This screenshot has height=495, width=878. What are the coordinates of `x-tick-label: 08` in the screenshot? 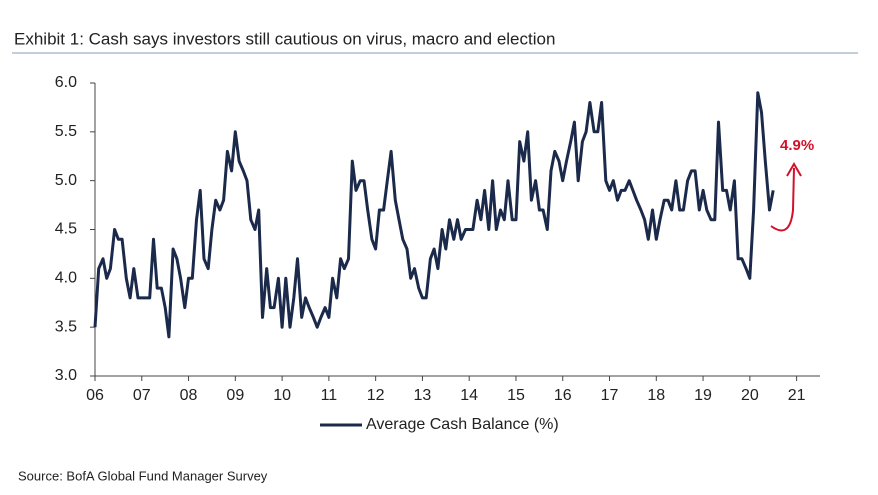 It's located at (189, 395).